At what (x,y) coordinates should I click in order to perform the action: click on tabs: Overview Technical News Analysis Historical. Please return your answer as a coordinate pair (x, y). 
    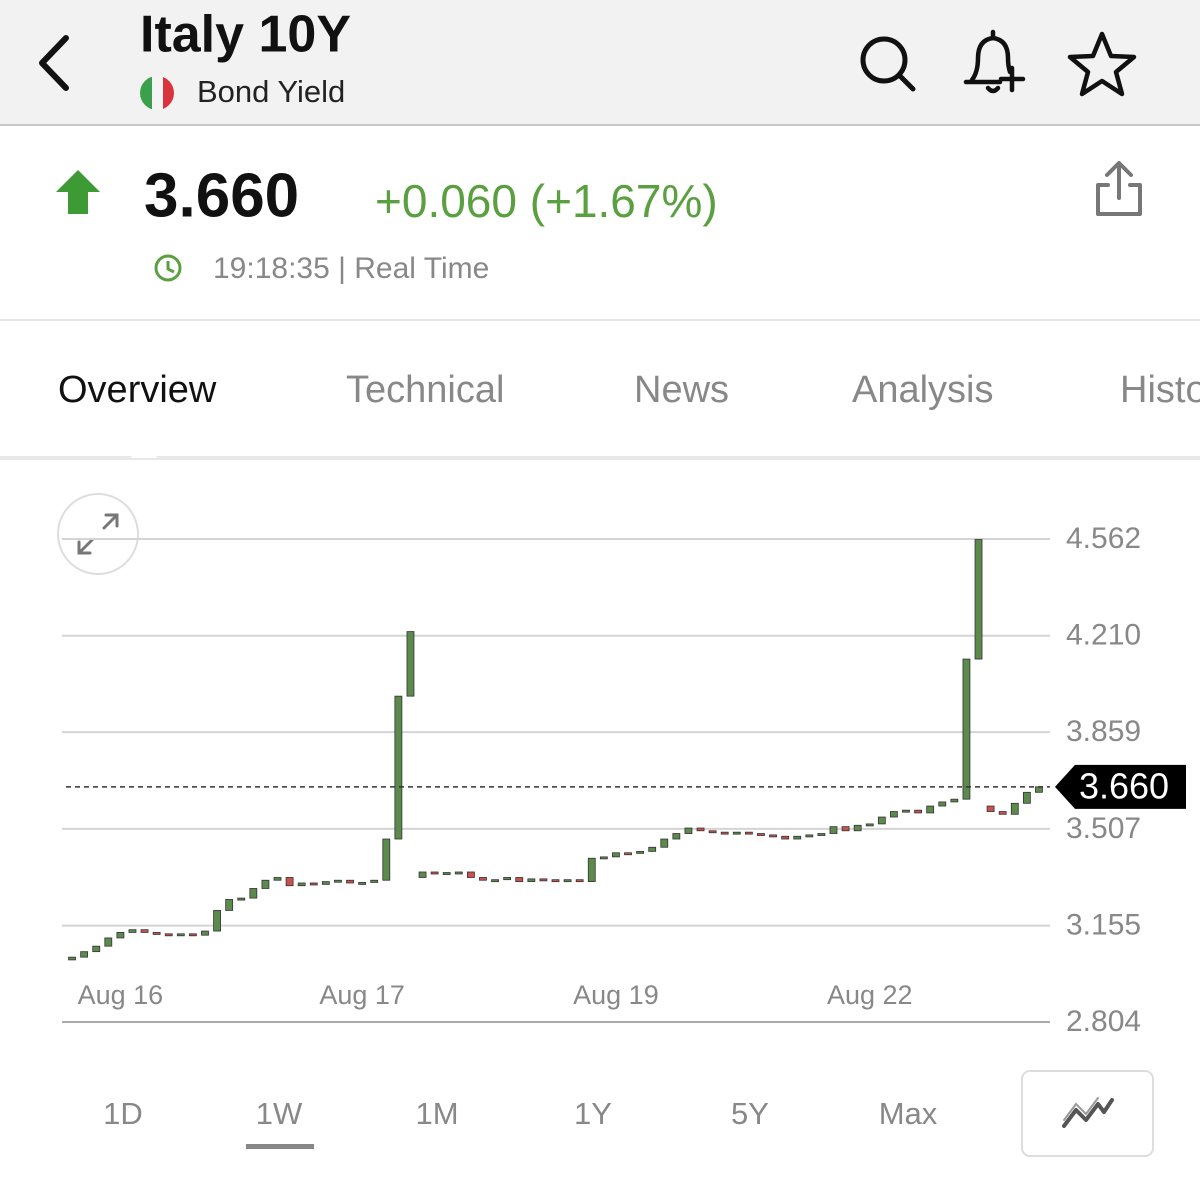
    Looking at the image, I should click on (629, 390).